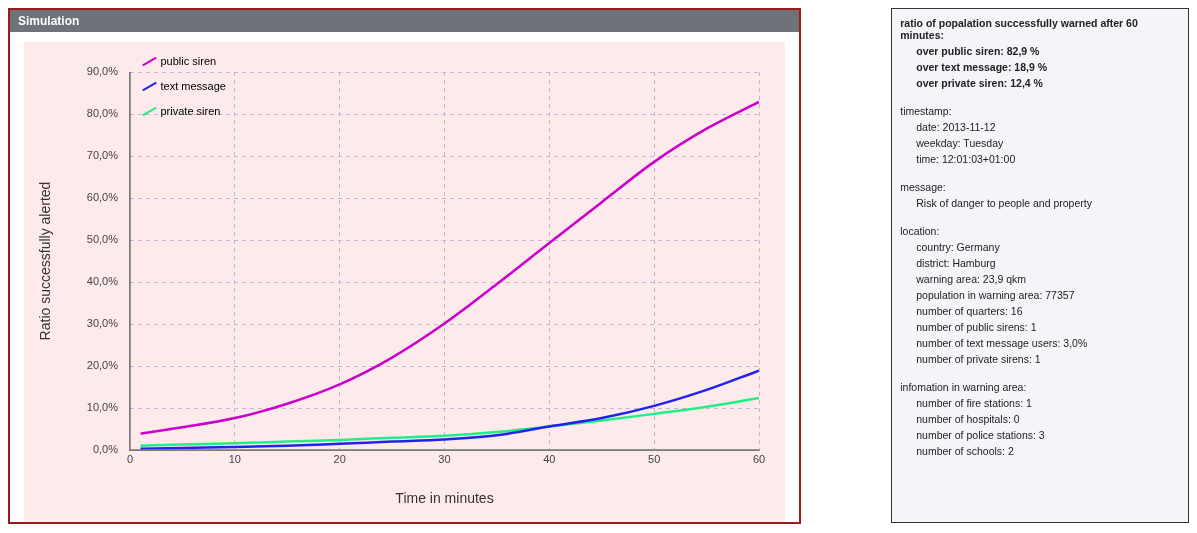 This screenshot has width=1197, height=533. I want to click on y-tick-label: 90,0%, so click(102, 71).